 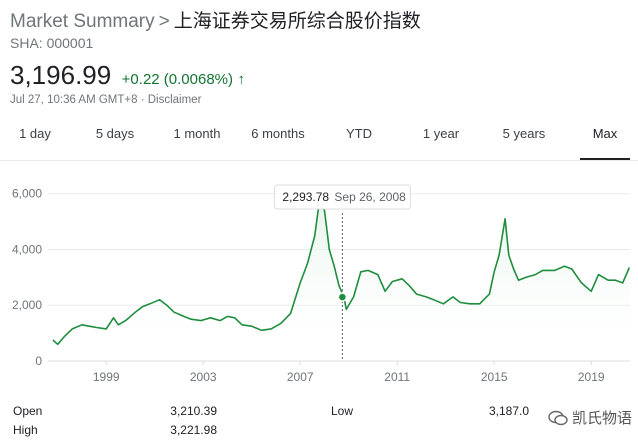 What do you see at coordinates (494, 377) in the screenshot?
I see `x-tick-label: 2015` at bounding box center [494, 377].